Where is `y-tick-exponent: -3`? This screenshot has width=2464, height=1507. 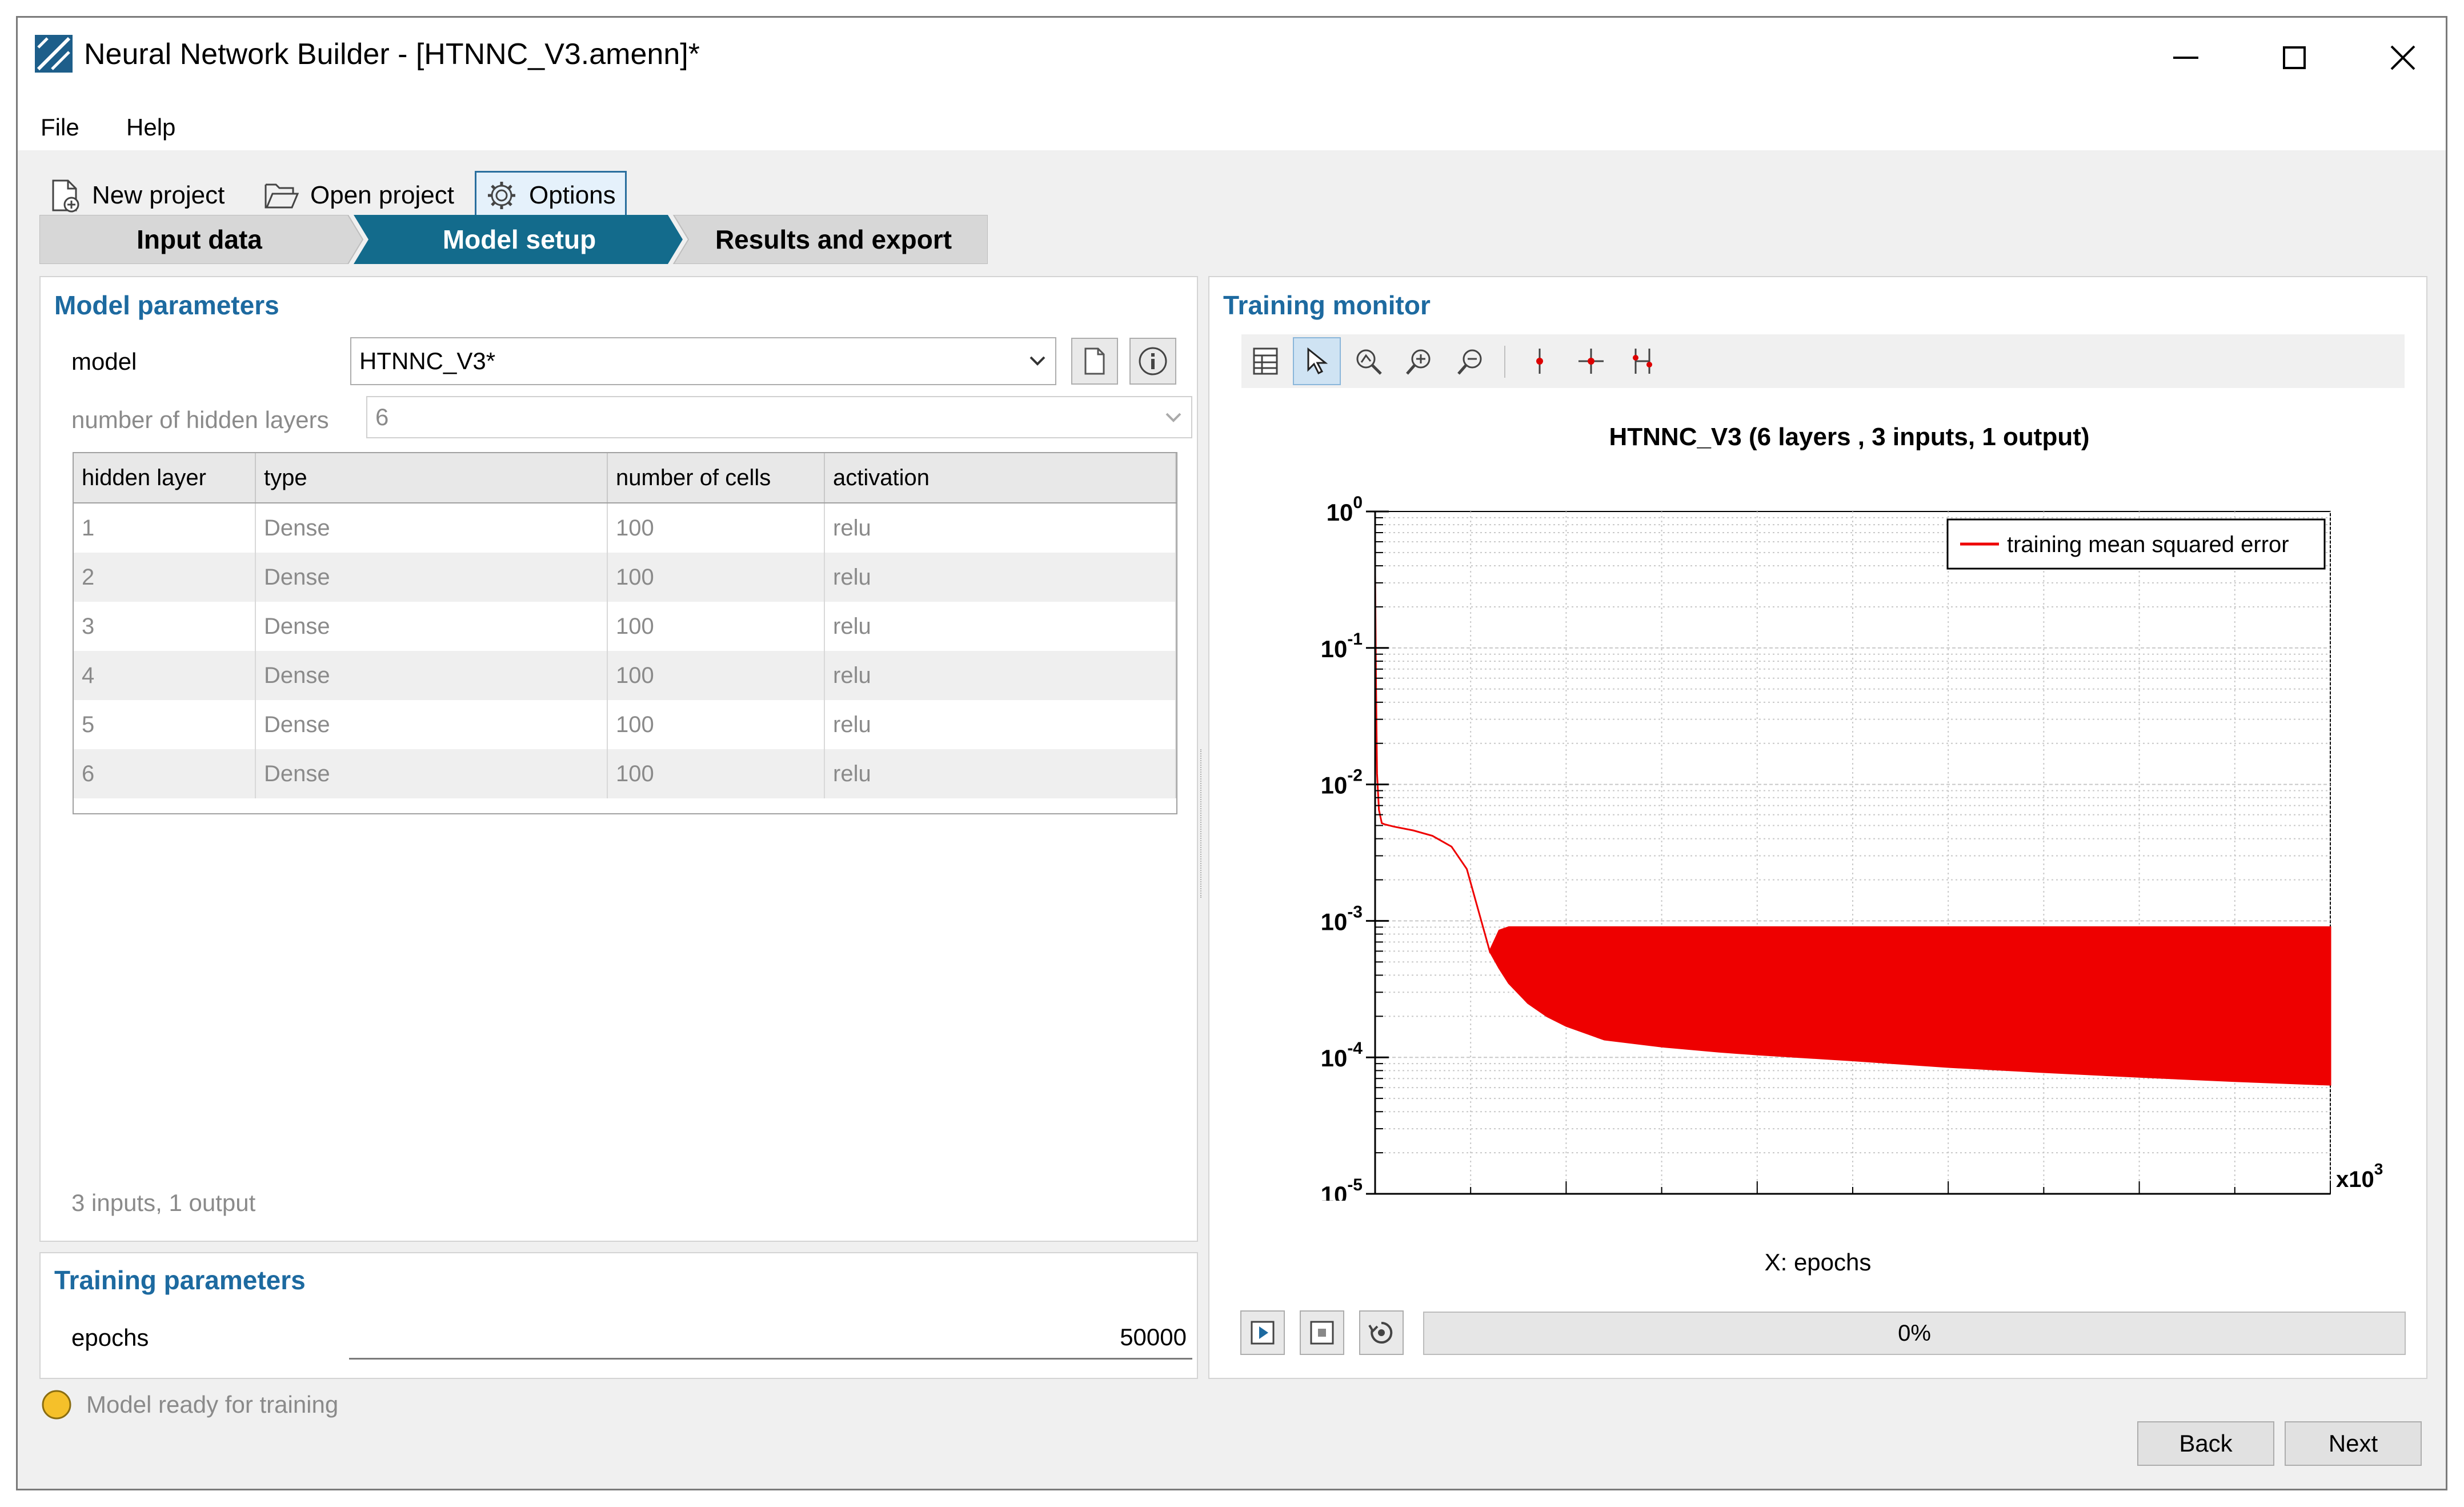
y-tick-exponent: -3 is located at coordinates (1355, 911).